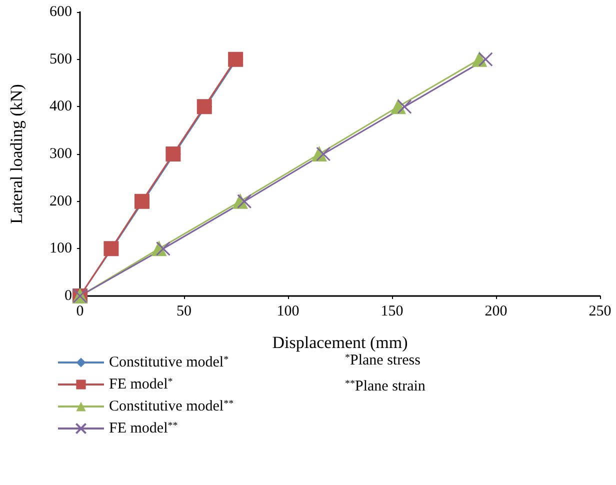 The width and height of the screenshot is (616, 485). Describe the element at coordinates (80, 312) in the screenshot. I see `x-tick-label: 0` at that location.